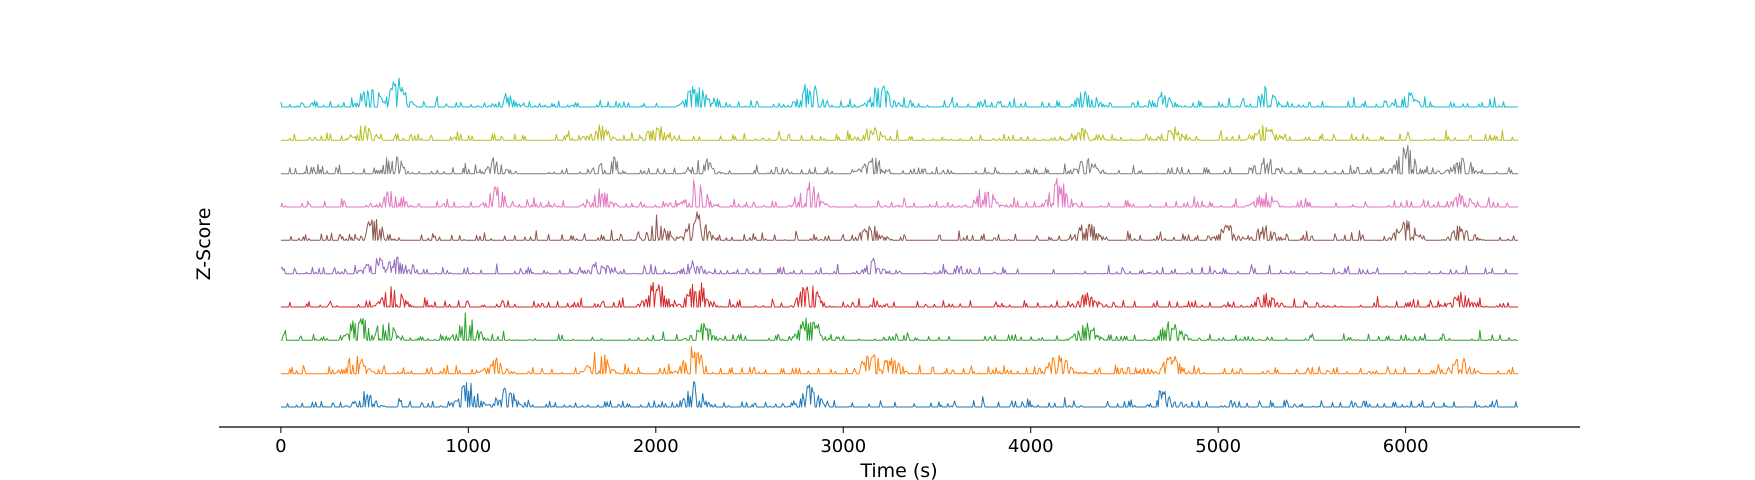  What do you see at coordinates (204, 244) in the screenshot?
I see `y-axis-label: Z-Score` at bounding box center [204, 244].